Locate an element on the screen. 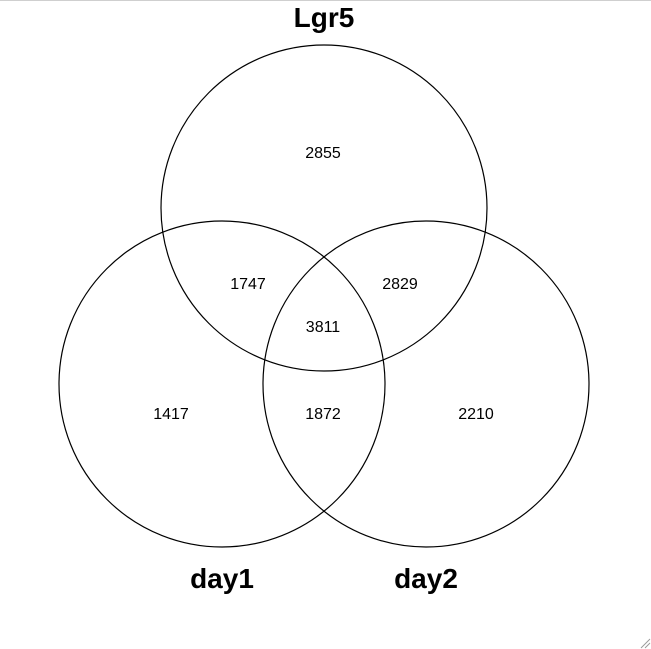 This screenshot has height=649, width=651. count-lgr5-day2: 2829 is located at coordinates (400, 284).